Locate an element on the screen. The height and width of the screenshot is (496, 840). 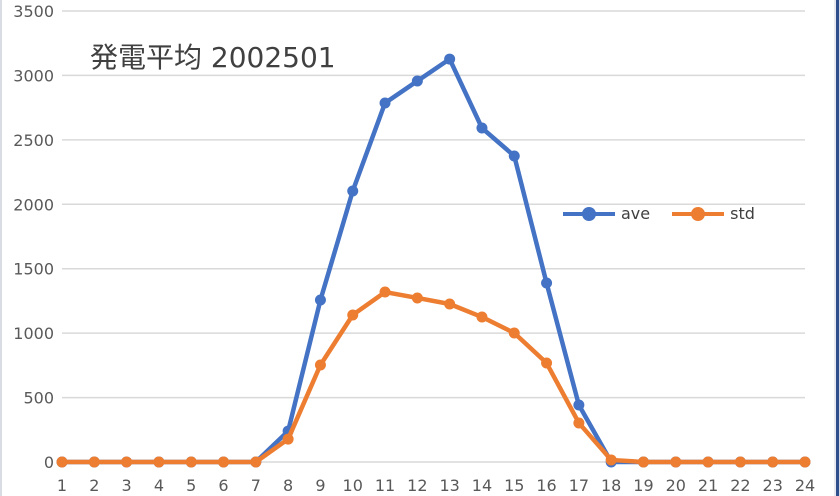
legend-item-ave: ave is located at coordinates (606, 213).